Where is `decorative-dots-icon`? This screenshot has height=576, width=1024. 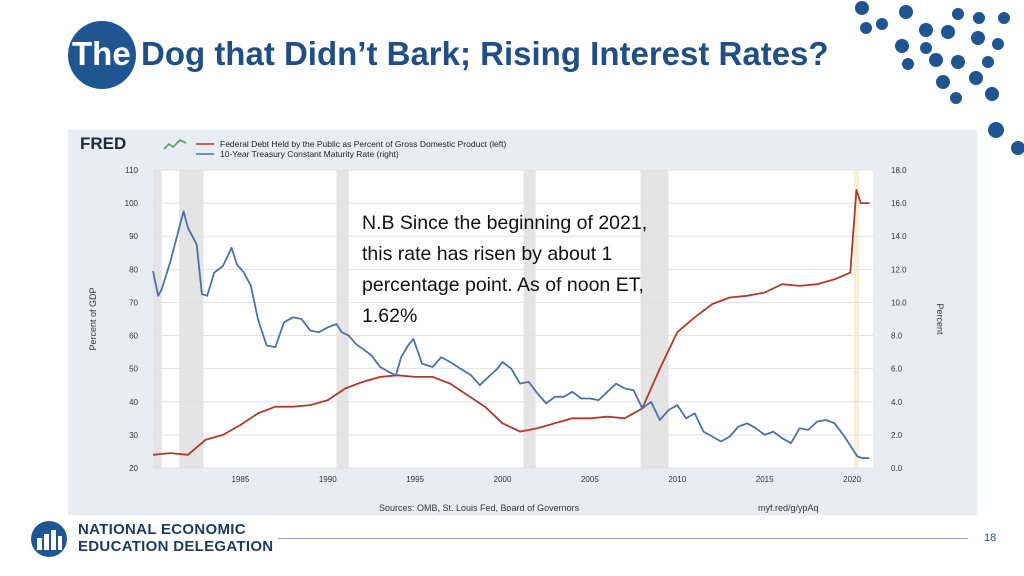
decorative-dots-icon is located at coordinates (939, 78).